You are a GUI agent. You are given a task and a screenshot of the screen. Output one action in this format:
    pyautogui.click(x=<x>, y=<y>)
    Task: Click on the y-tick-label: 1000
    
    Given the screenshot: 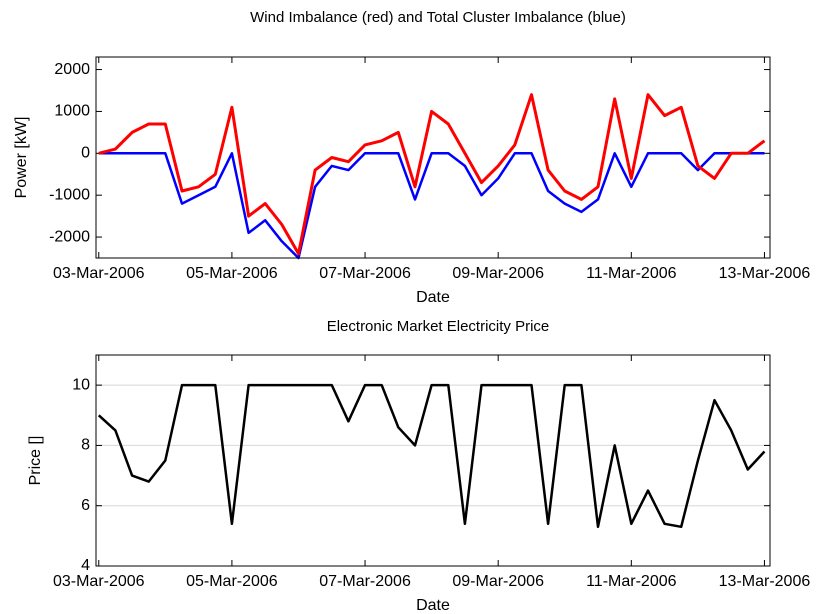 What is the action you would take?
    pyautogui.click(x=72, y=111)
    